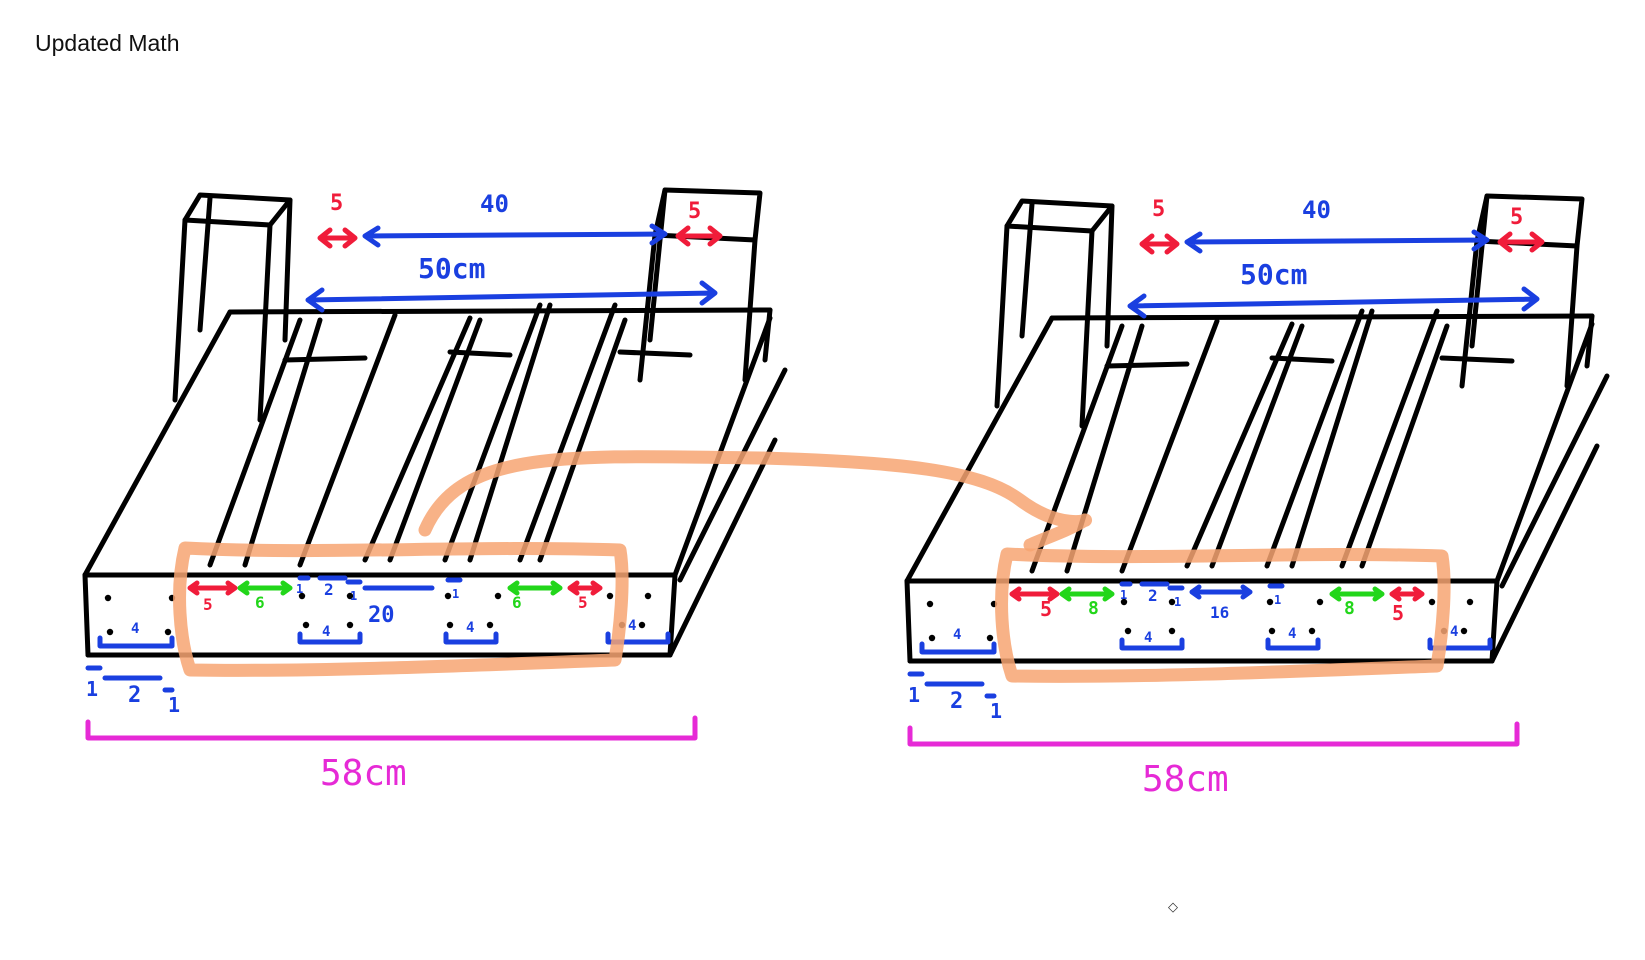 The height and width of the screenshot is (960, 1645). What do you see at coordinates (1158, 209) in the screenshot?
I see `right-top-gap-label: 5` at bounding box center [1158, 209].